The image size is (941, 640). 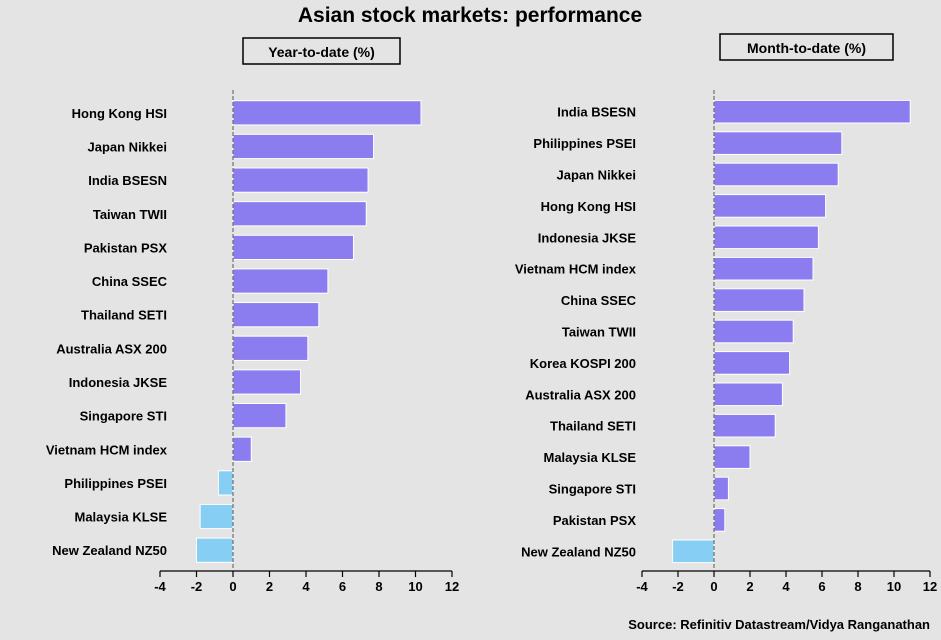 What do you see at coordinates (583, 363) in the screenshot?
I see `category-label: Korea KOSPI 200` at bounding box center [583, 363].